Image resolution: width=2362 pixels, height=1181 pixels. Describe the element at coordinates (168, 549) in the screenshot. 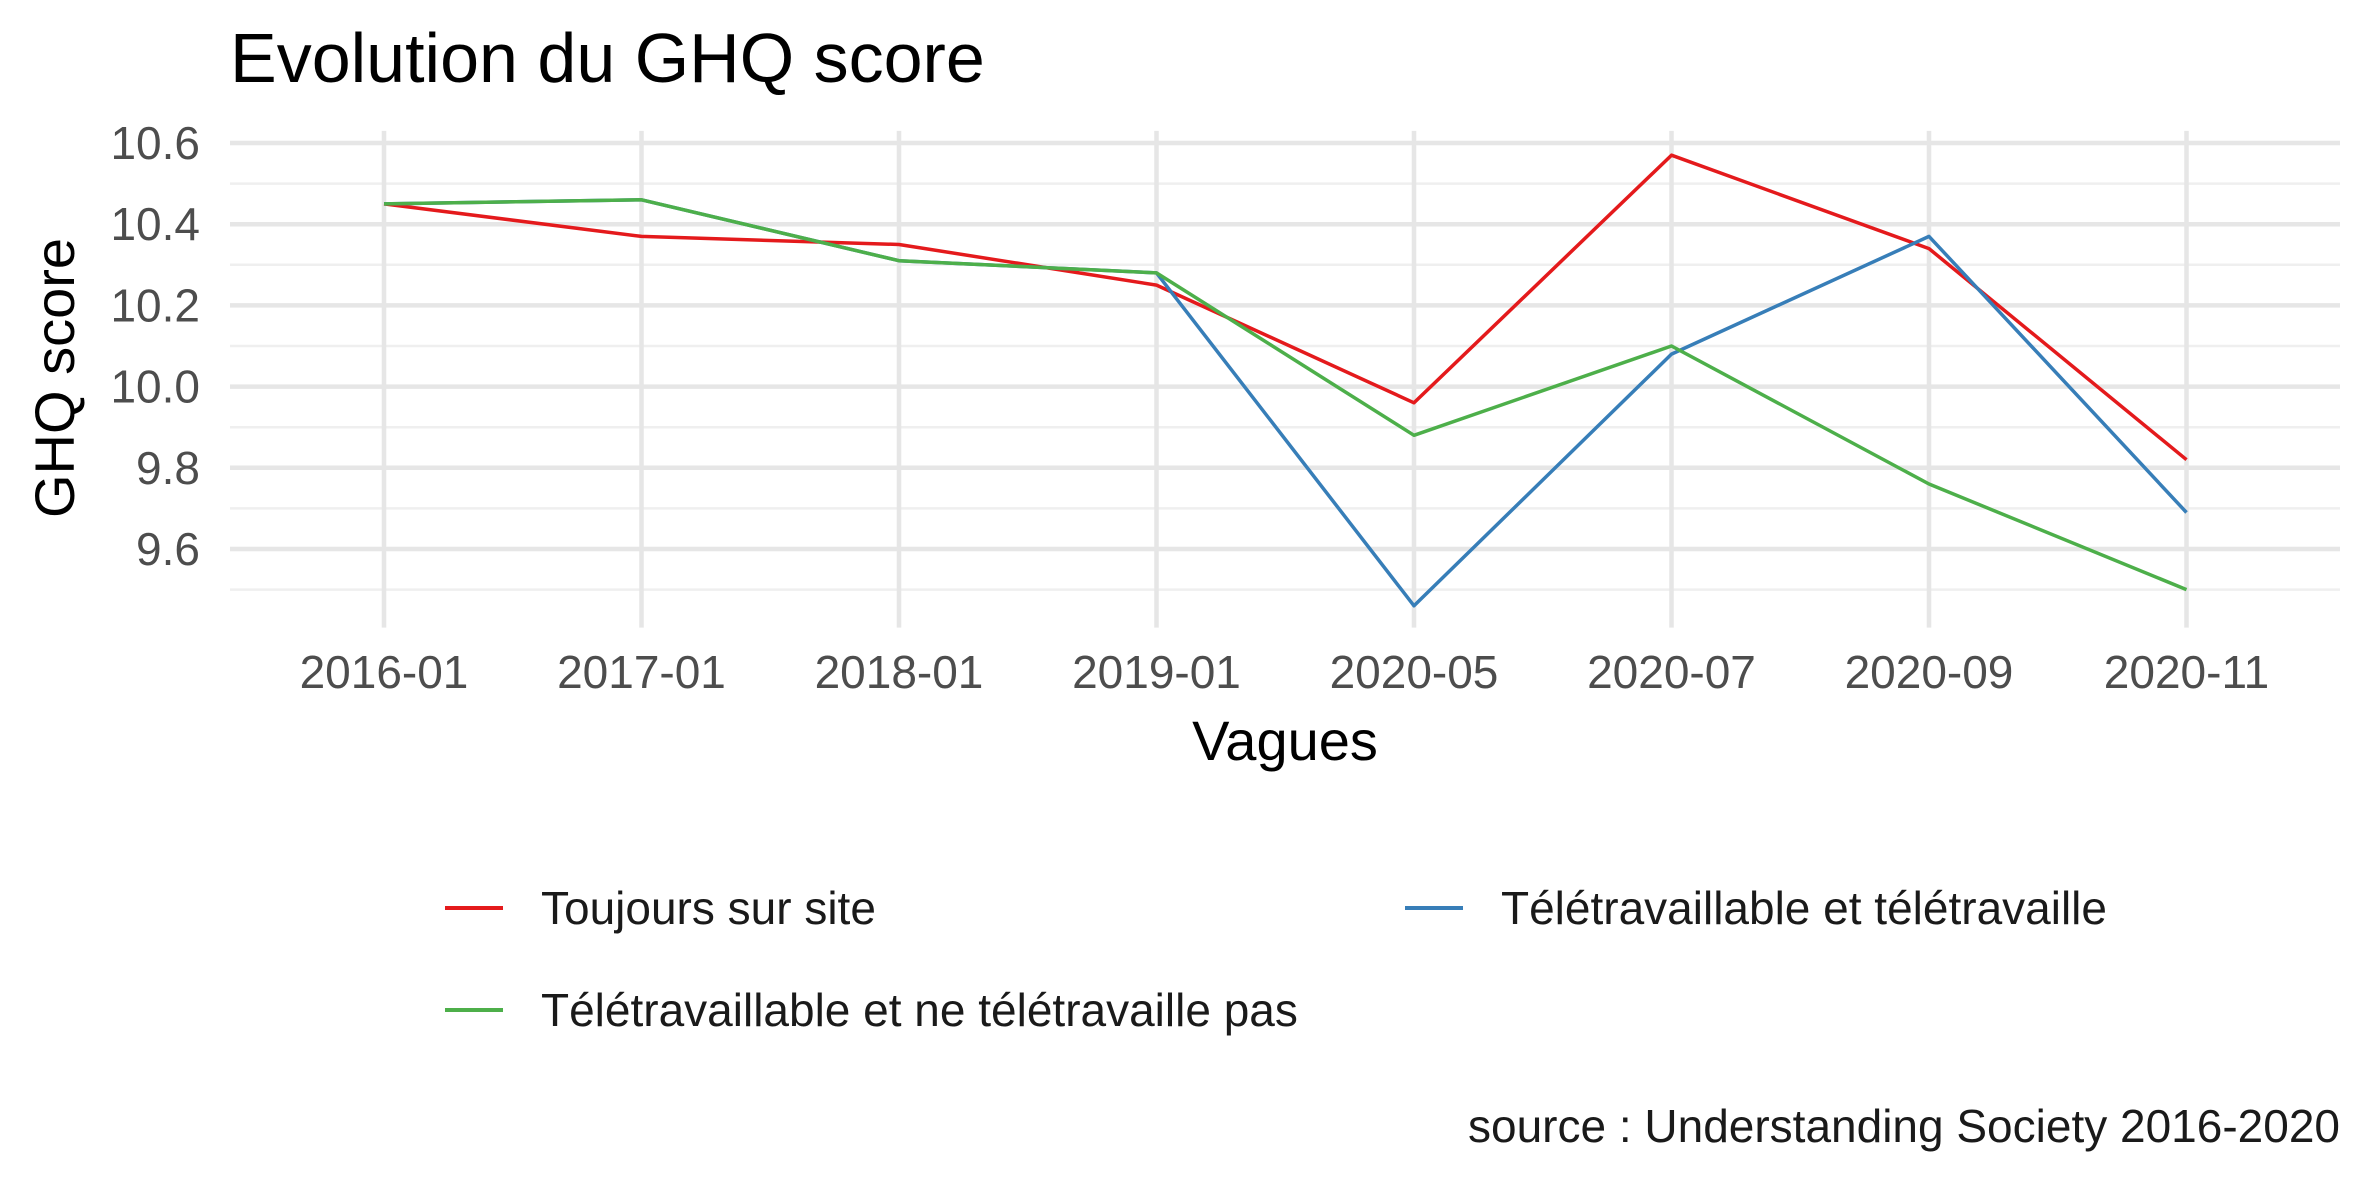

I see `y-tick-label: 9.6` at that location.